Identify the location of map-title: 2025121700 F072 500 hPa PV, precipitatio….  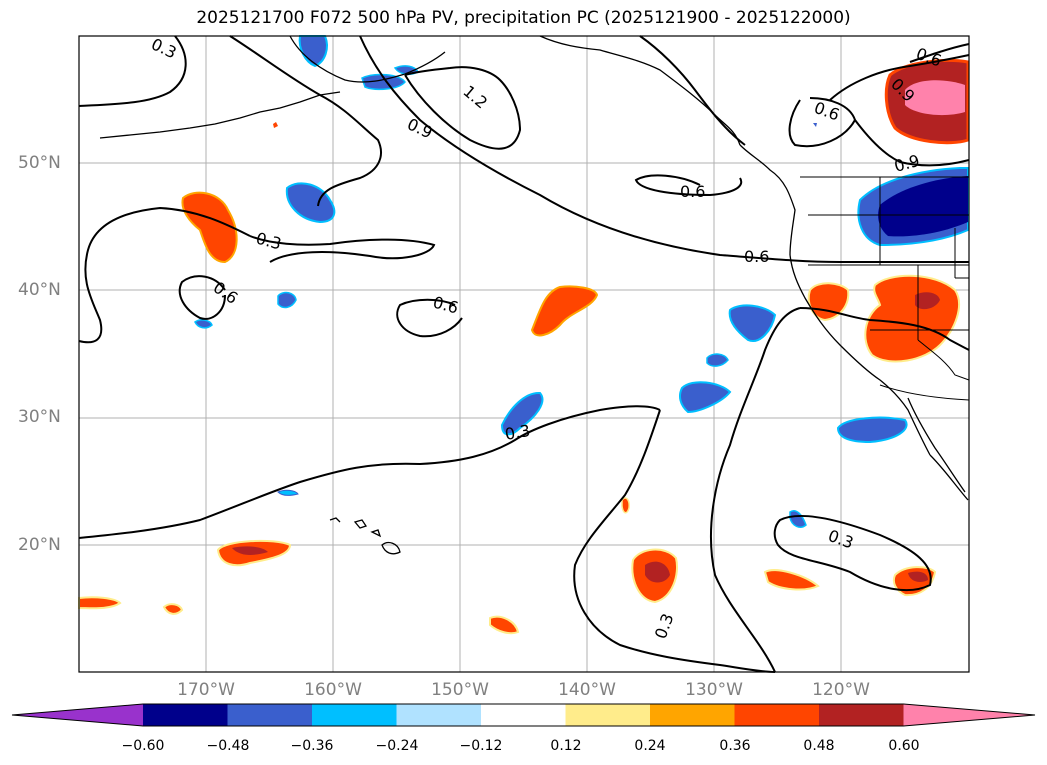
(523, 18).